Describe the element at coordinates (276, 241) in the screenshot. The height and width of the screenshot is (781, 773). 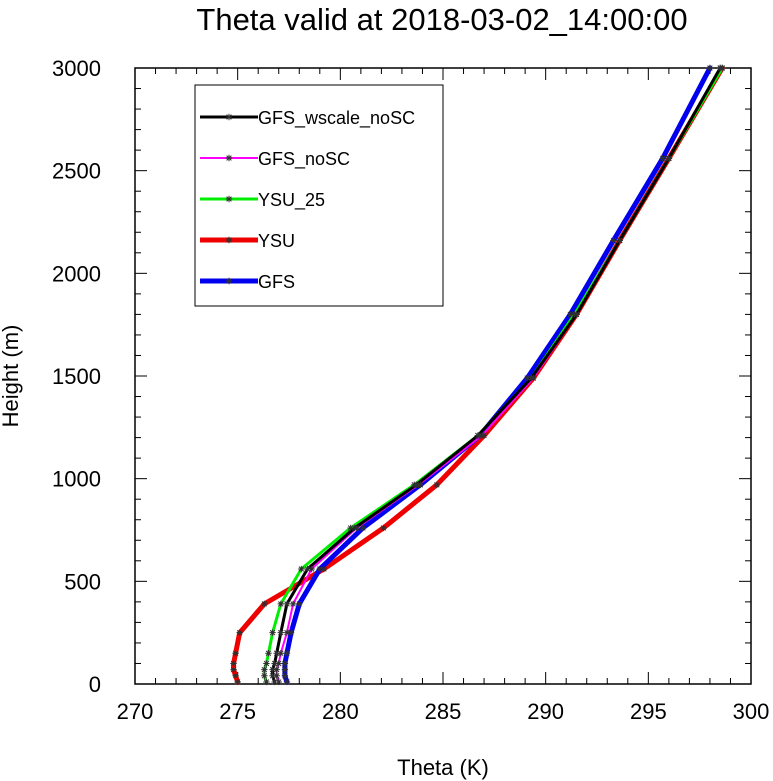
I see `legend-label: YSU` at that location.